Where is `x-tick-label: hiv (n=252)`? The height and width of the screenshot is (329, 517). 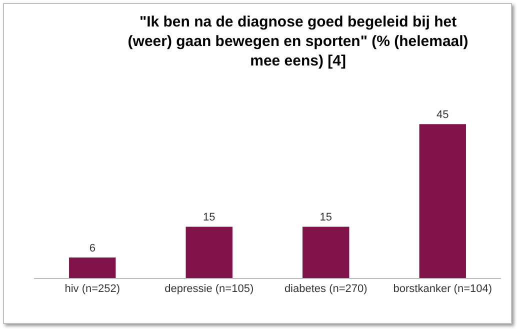 x-tick-label: hiv (n=252) is located at coordinates (92, 289).